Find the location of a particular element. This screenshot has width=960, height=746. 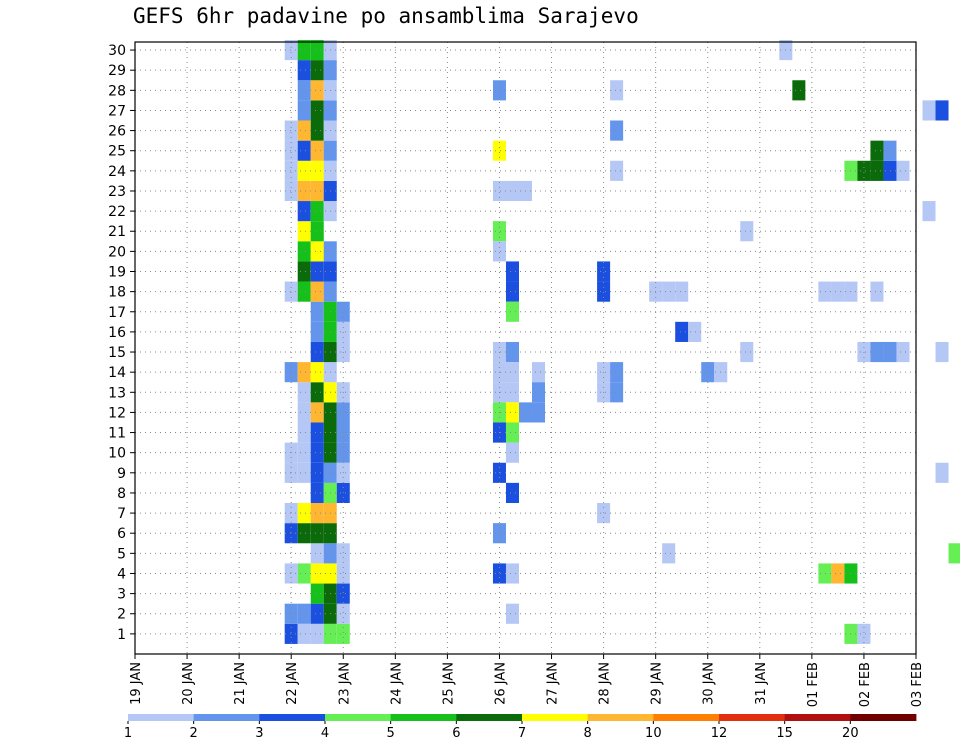

legend-label: 1 is located at coordinates (128, 733).